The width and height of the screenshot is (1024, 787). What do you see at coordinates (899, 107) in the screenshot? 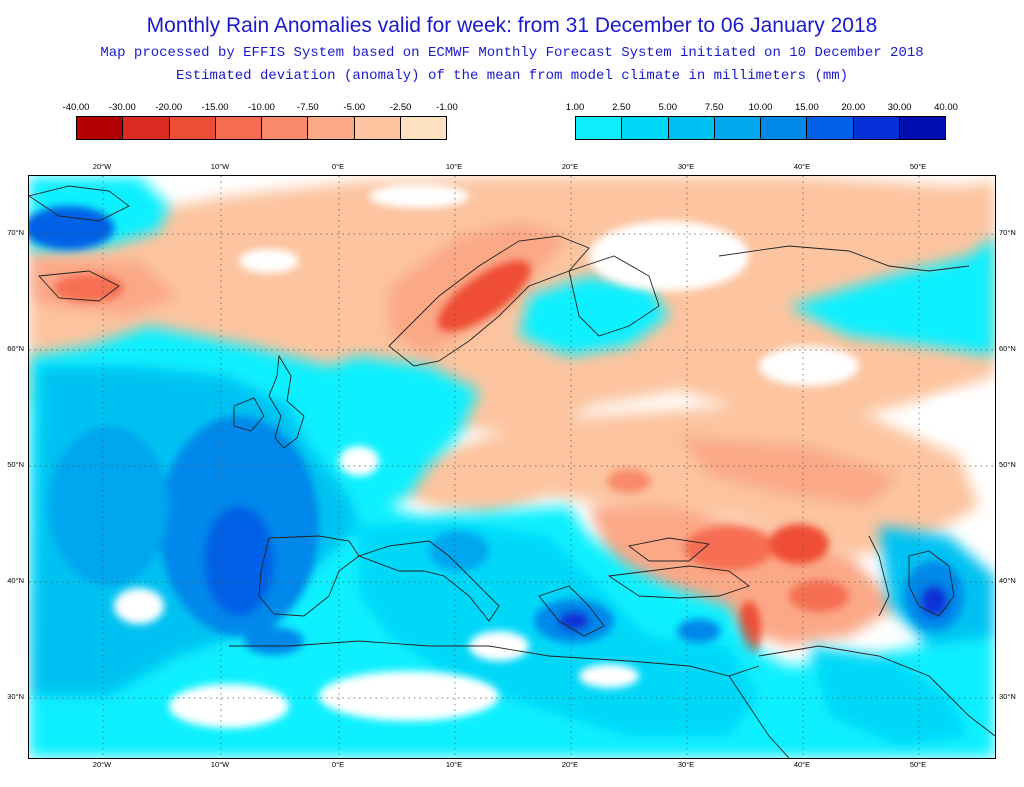
I see `legend-label: 30.00` at bounding box center [899, 107].